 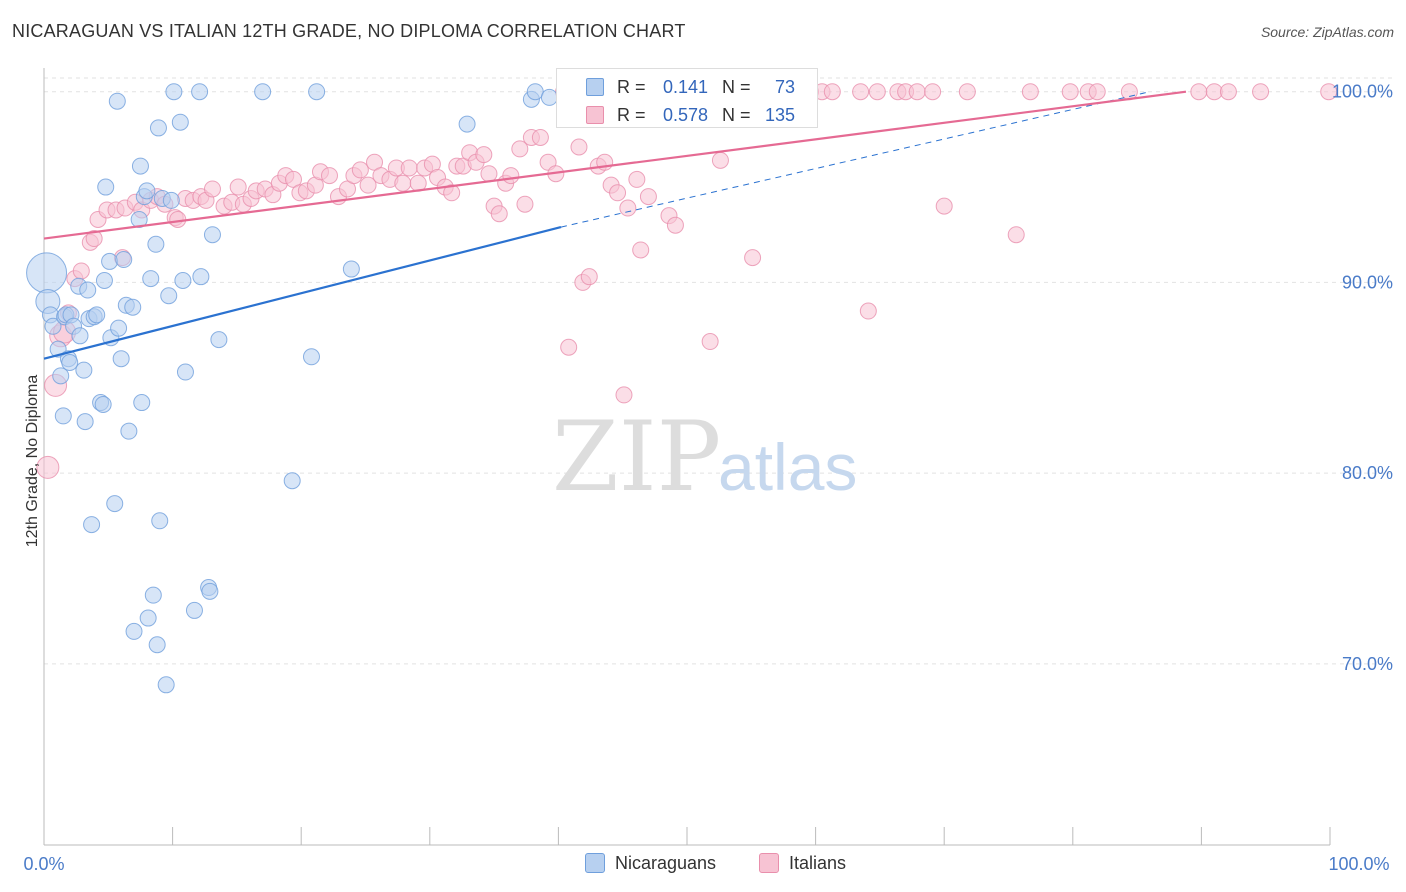 I want to click on watermark-atlas: atlas, so click(x=787, y=467).